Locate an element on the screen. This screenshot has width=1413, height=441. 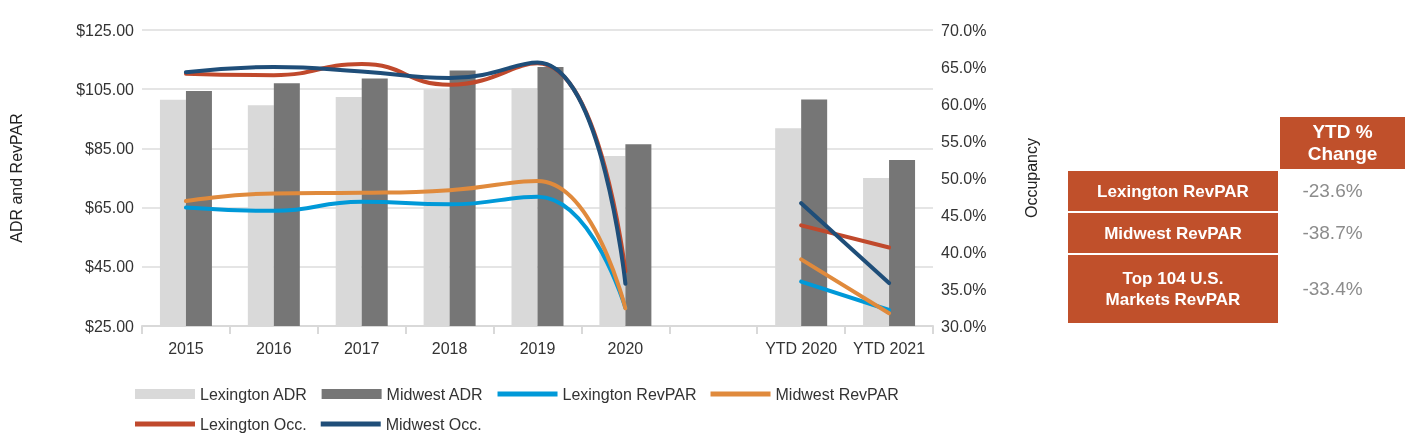
x-tick-label: 2020 is located at coordinates (625, 348).